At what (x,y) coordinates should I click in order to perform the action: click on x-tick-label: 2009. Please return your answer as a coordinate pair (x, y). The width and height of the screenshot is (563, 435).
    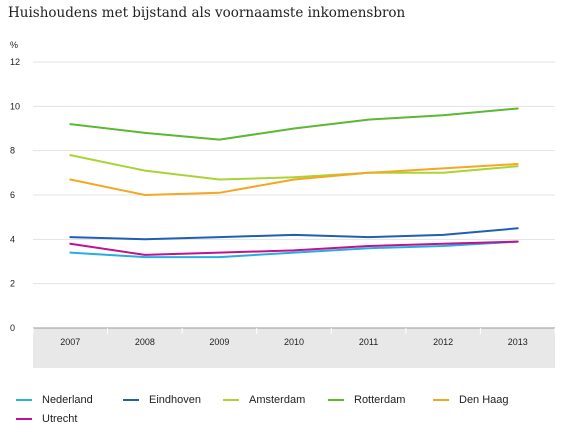
    Looking at the image, I should click on (219, 342).